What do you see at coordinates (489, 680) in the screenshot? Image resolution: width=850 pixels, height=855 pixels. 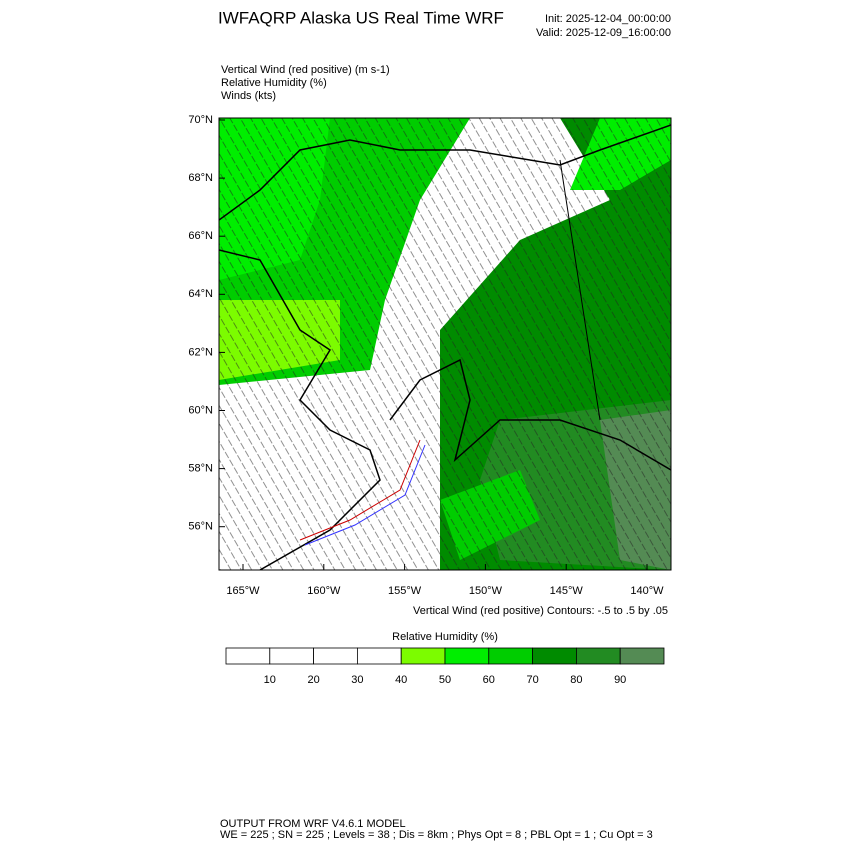 I see `colorbar-tick-label: 60` at bounding box center [489, 680].